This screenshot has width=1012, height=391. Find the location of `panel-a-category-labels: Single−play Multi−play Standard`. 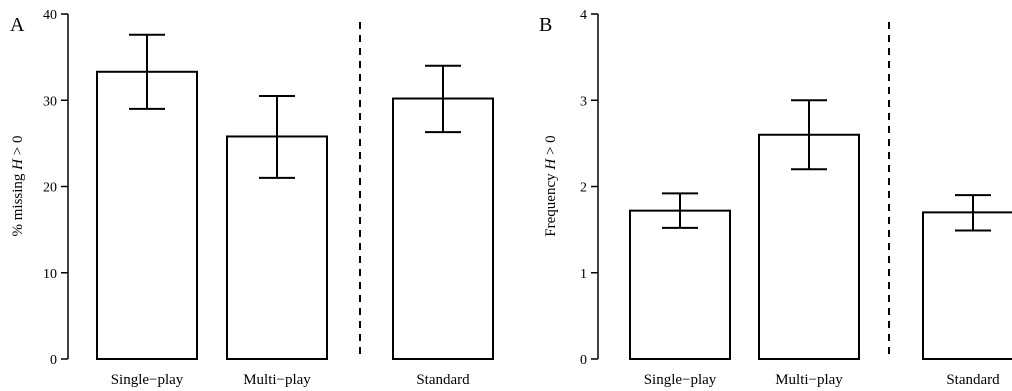

panel-a-category-labels: Single−play Multi−play Standard is located at coordinates (290, 380).